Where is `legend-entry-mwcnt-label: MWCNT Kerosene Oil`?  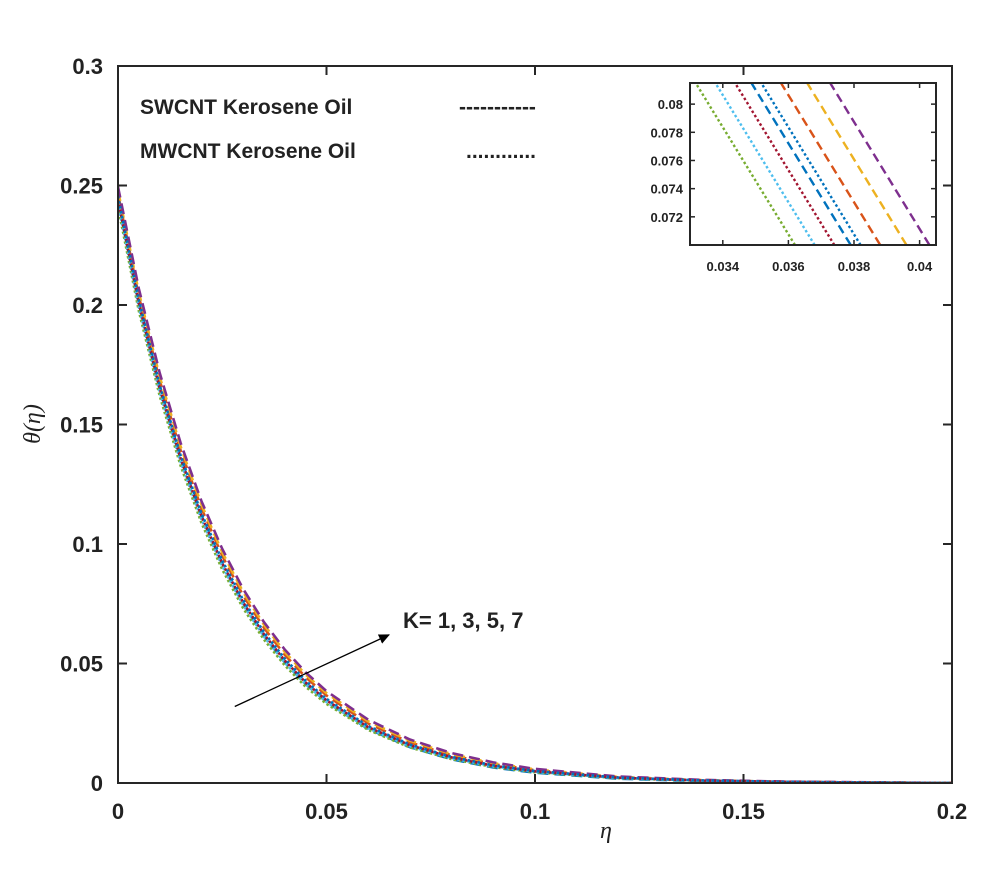
legend-entry-mwcnt-label: MWCNT Kerosene Oil is located at coordinates (248, 151).